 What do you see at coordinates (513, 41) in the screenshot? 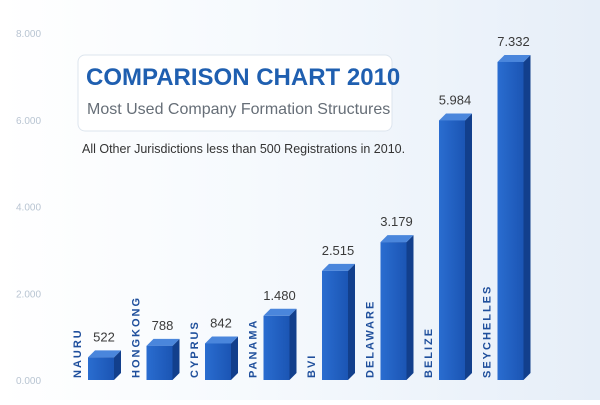
I see `value-label: 7.332` at bounding box center [513, 41].